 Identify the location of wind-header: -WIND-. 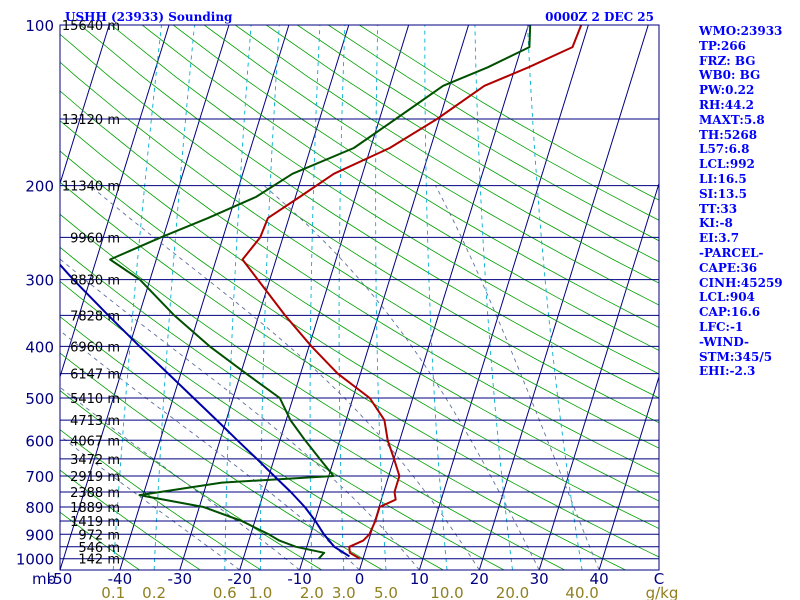
(724, 341).